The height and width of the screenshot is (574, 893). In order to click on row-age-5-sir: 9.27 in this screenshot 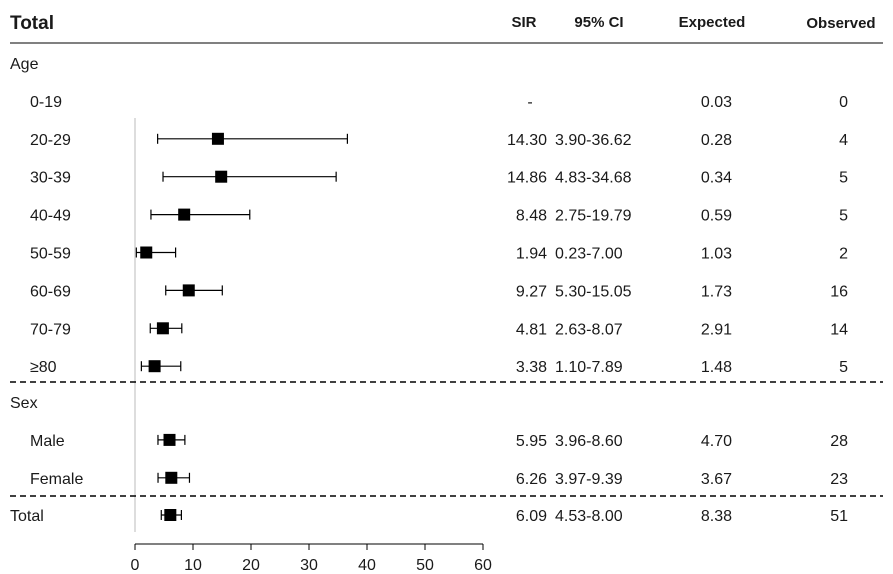, I will do `click(531, 291)`.